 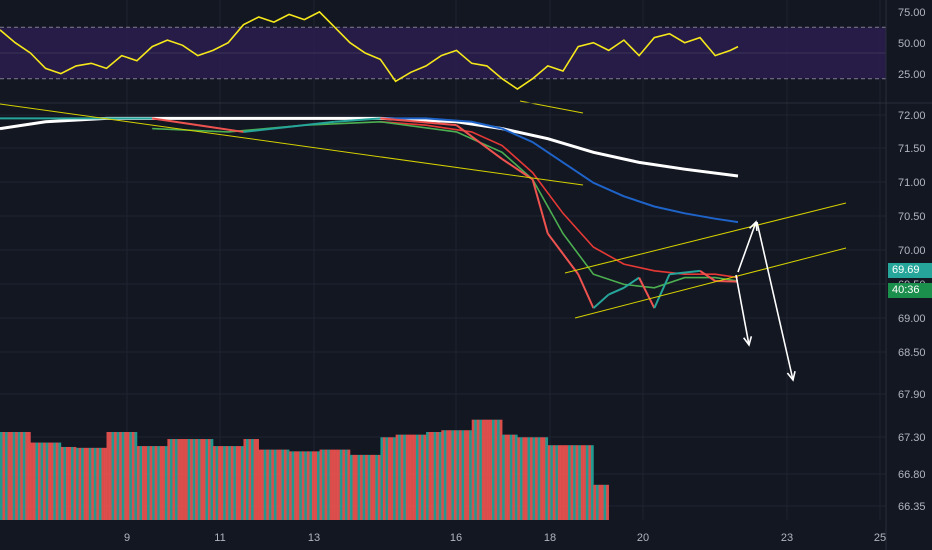 What do you see at coordinates (912, 13) in the screenshot?
I see `rsi-tick-label: 75.00` at bounding box center [912, 13].